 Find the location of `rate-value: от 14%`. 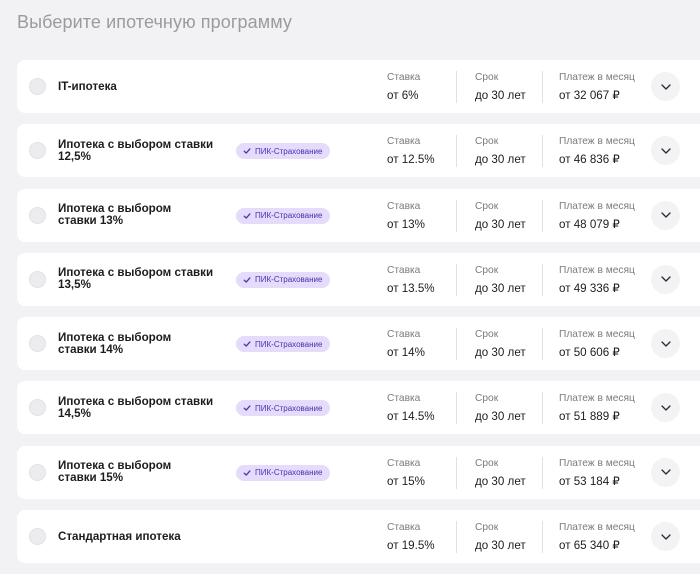

rate-value: от 14% is located at coordinates (406, 353).